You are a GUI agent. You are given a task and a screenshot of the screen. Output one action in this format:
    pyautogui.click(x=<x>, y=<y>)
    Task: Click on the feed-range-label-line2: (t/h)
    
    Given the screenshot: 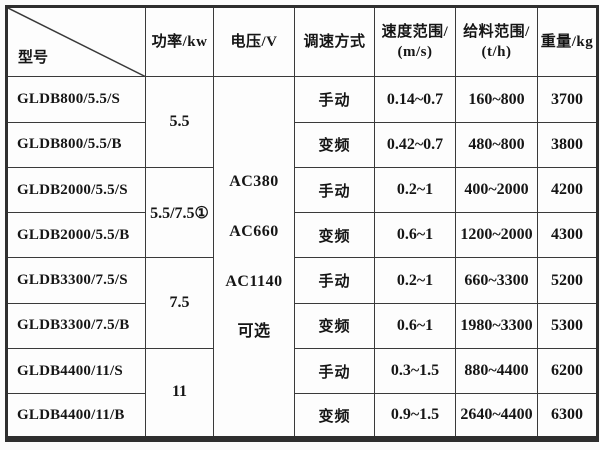 What is the action you would take?
    pyautogui.click(x=496, y=52)
    